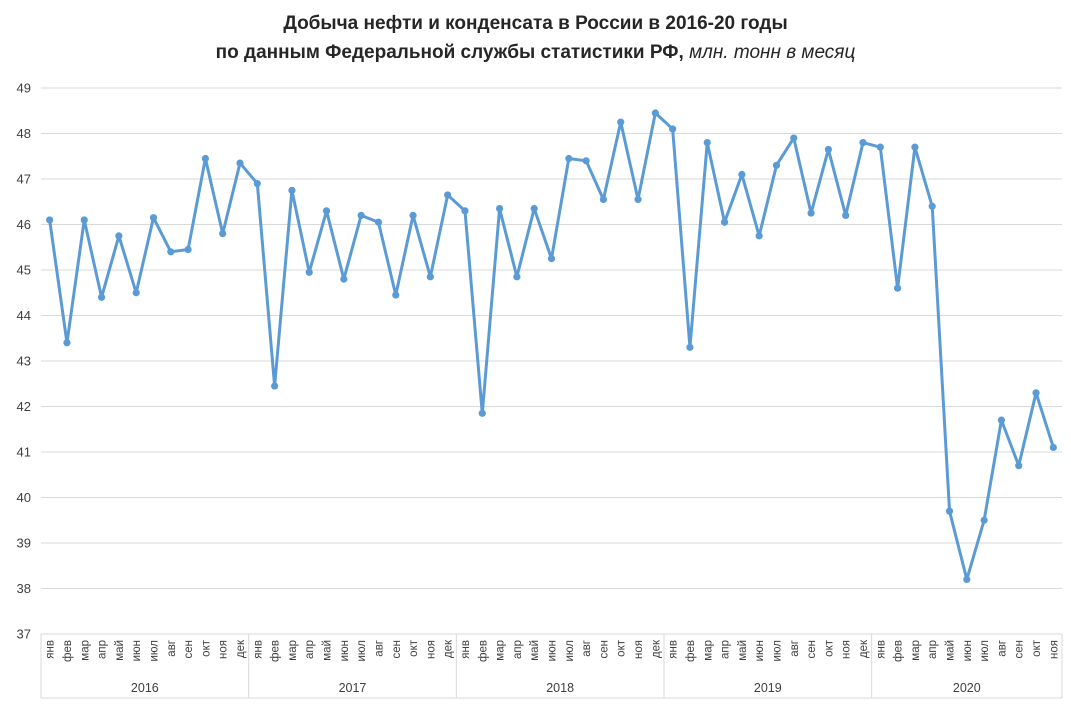 Image resolution: width=1071 pixels, height=705 pixels. I want to click on y-axis-tick-label: 49, so click(24, 88).